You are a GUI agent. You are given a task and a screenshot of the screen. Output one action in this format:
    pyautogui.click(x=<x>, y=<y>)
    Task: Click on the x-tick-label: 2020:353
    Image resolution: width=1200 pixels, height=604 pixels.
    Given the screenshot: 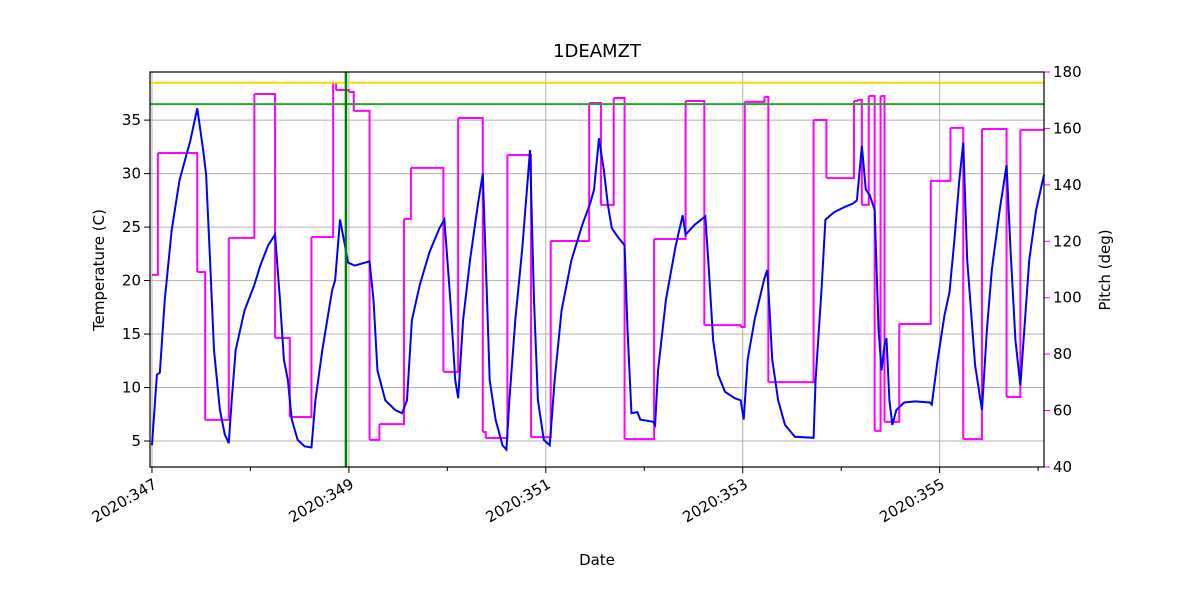 What is the action you would take?
    pyautogui.click(x=714, y=501)
    